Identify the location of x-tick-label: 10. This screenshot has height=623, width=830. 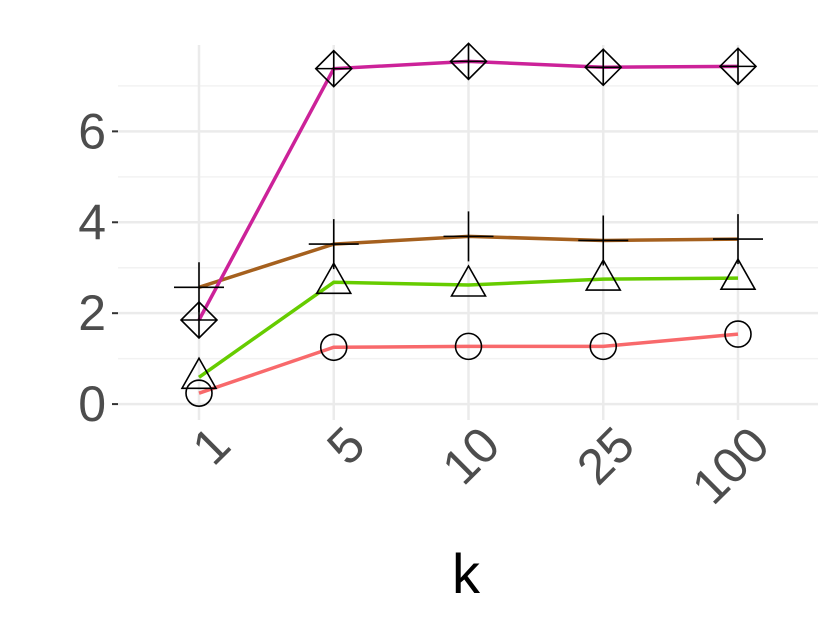
(470, 455).